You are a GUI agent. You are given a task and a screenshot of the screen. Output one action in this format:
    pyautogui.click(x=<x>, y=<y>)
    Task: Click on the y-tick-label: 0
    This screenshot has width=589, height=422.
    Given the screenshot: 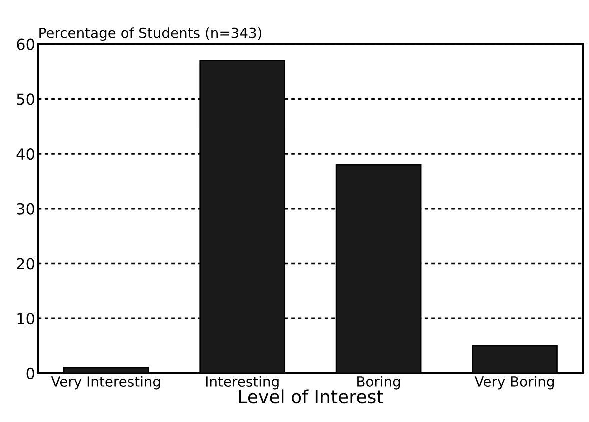 What is the action you would take?
    pyautogui.click(x=30, y=374)
    